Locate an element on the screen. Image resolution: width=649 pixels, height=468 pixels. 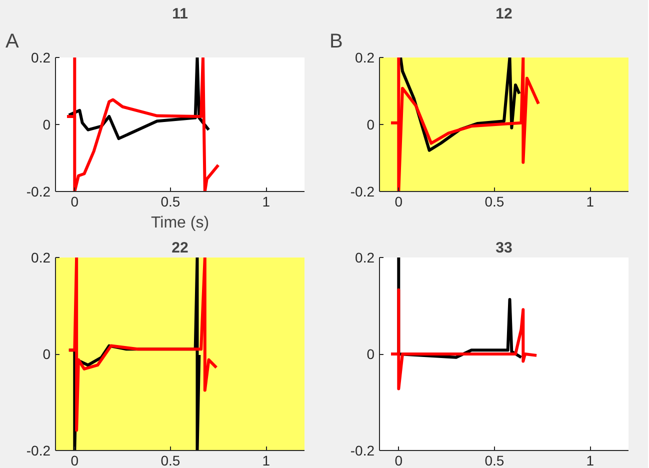
chart-title: 11 is located at coordinates (180, 14).